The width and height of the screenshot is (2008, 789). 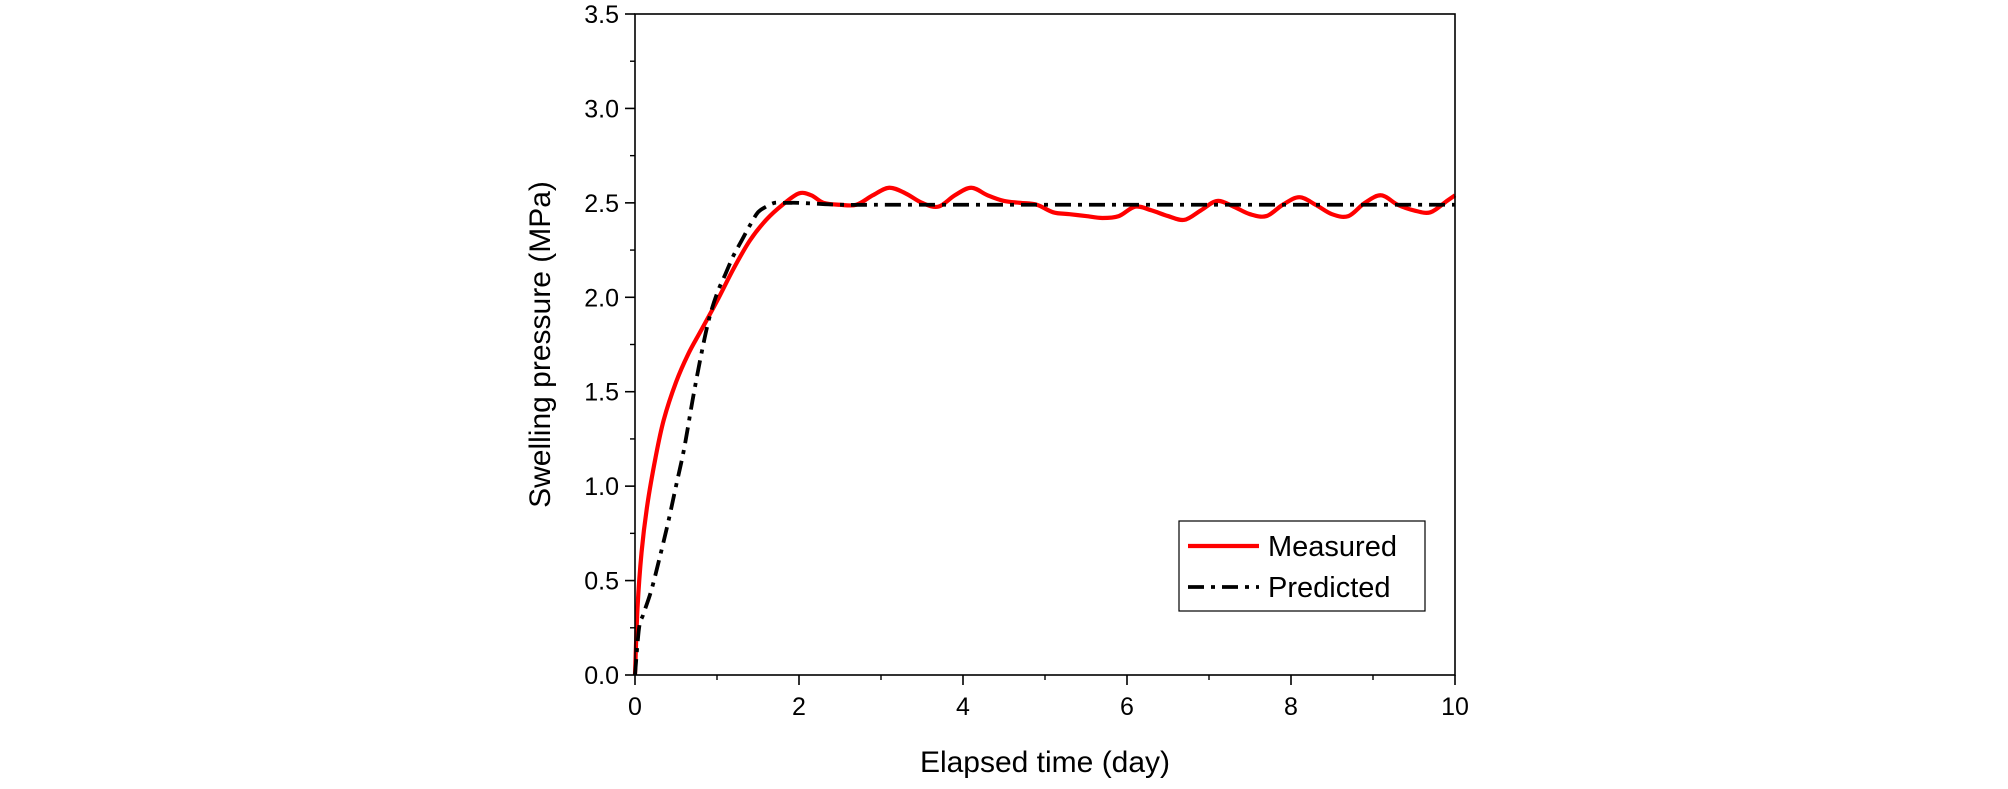 I want to click on x-tick-label: 0, so click(x=635, y=707).